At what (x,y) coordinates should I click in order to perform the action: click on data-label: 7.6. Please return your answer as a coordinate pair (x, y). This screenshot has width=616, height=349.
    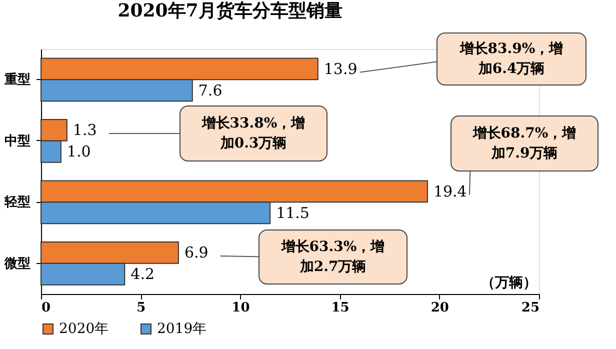
    Looking at the image, I should click on (210, 90).